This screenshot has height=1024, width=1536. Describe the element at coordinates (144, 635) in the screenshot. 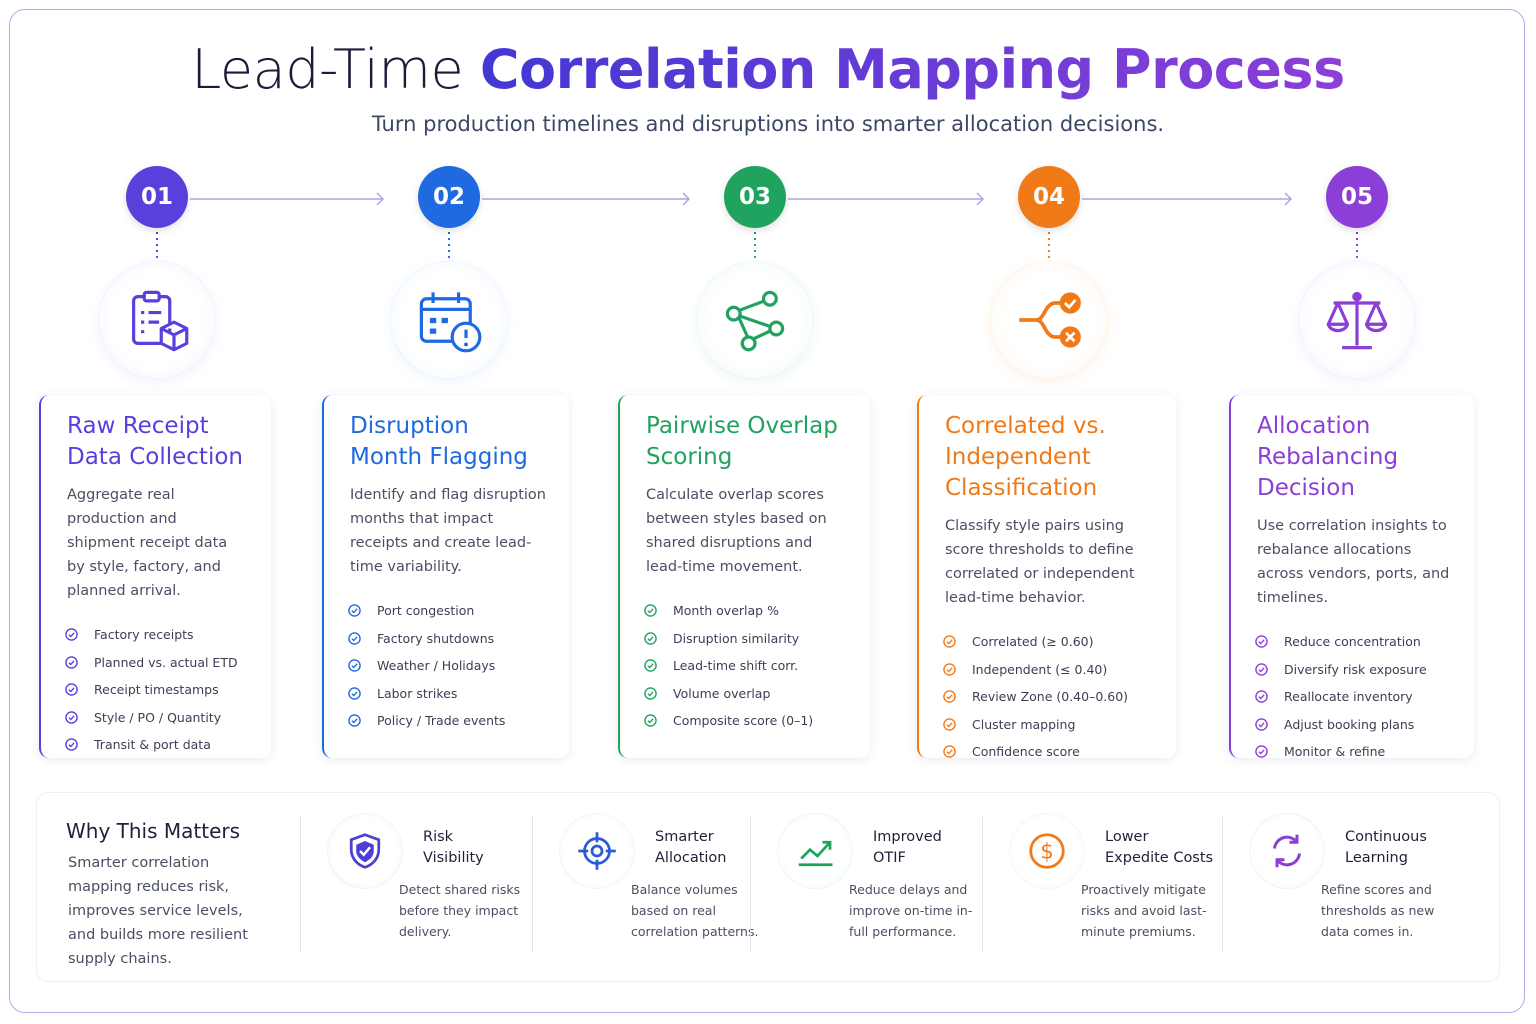

I see `step-item-text: Factory receipts` at that location.